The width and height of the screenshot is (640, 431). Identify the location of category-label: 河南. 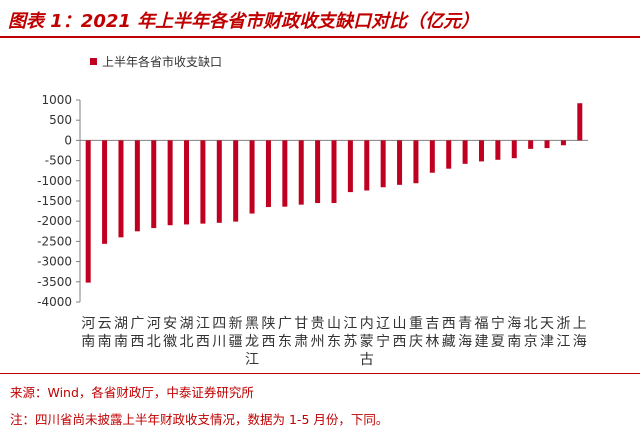
(88, 333).